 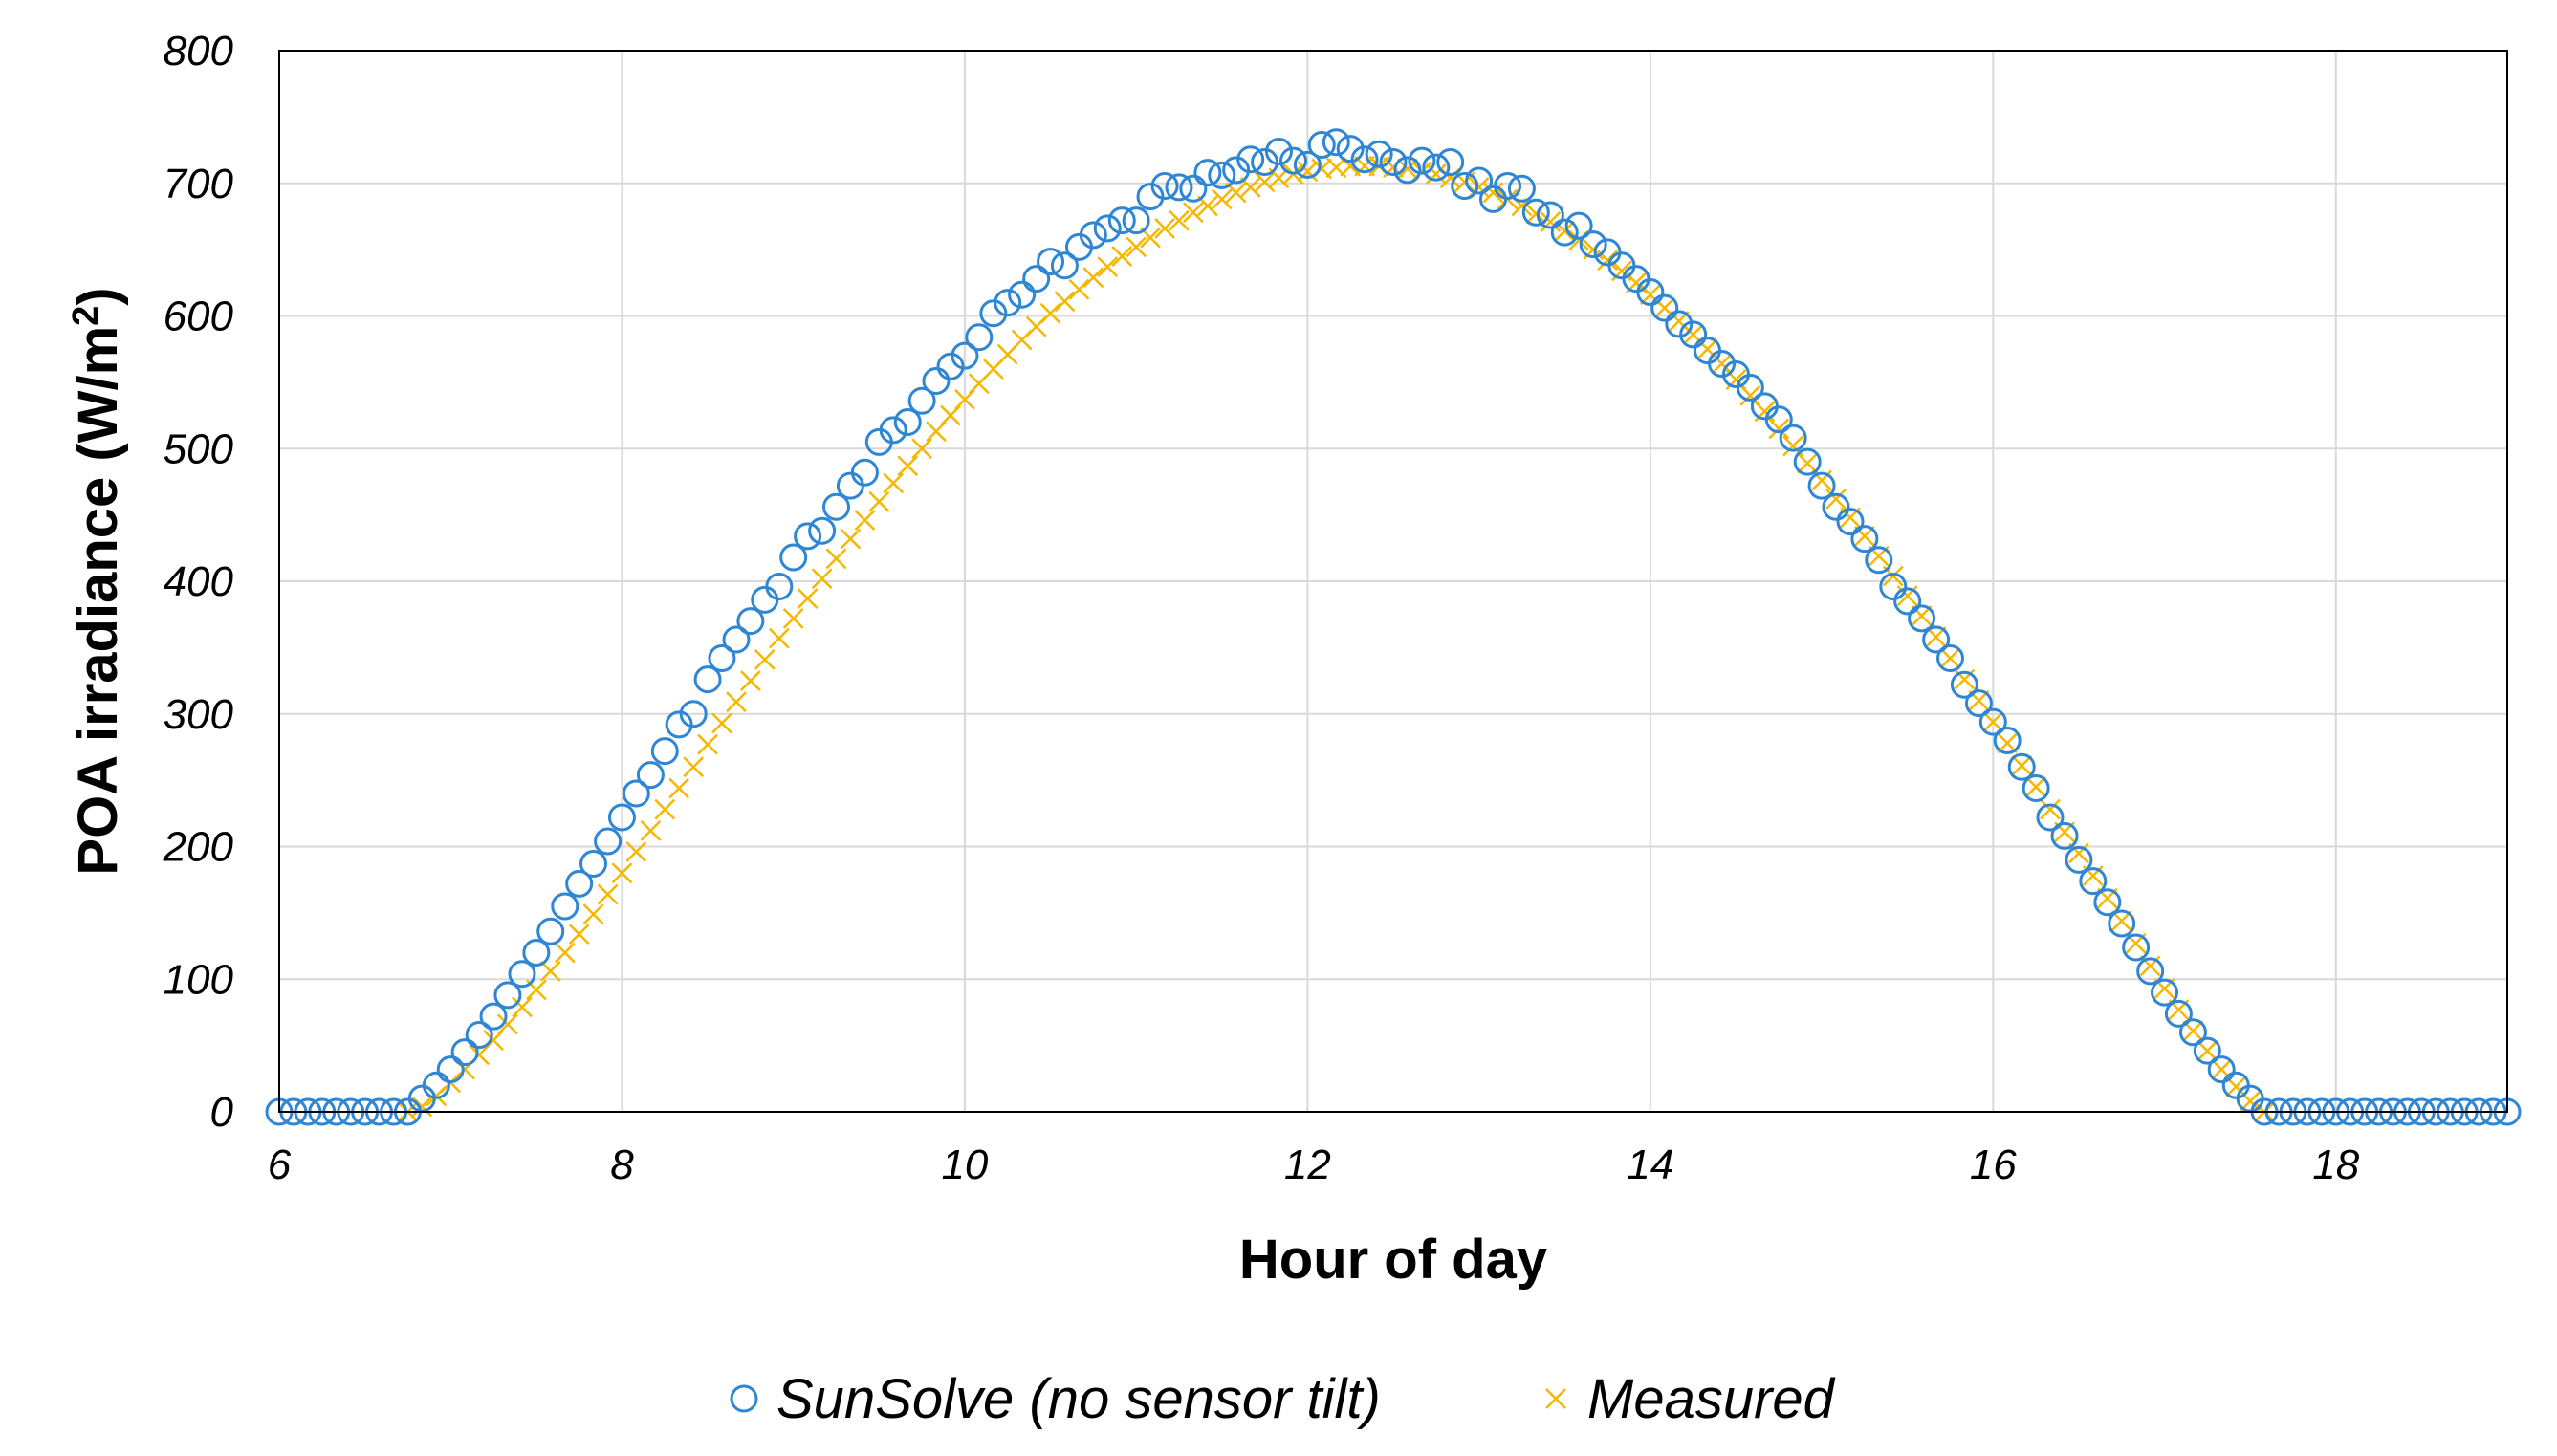 What do you see at coordinates (199, 979) in the screenshot?
I see `y-tick-label: 100` at bounding box center [199, 979].